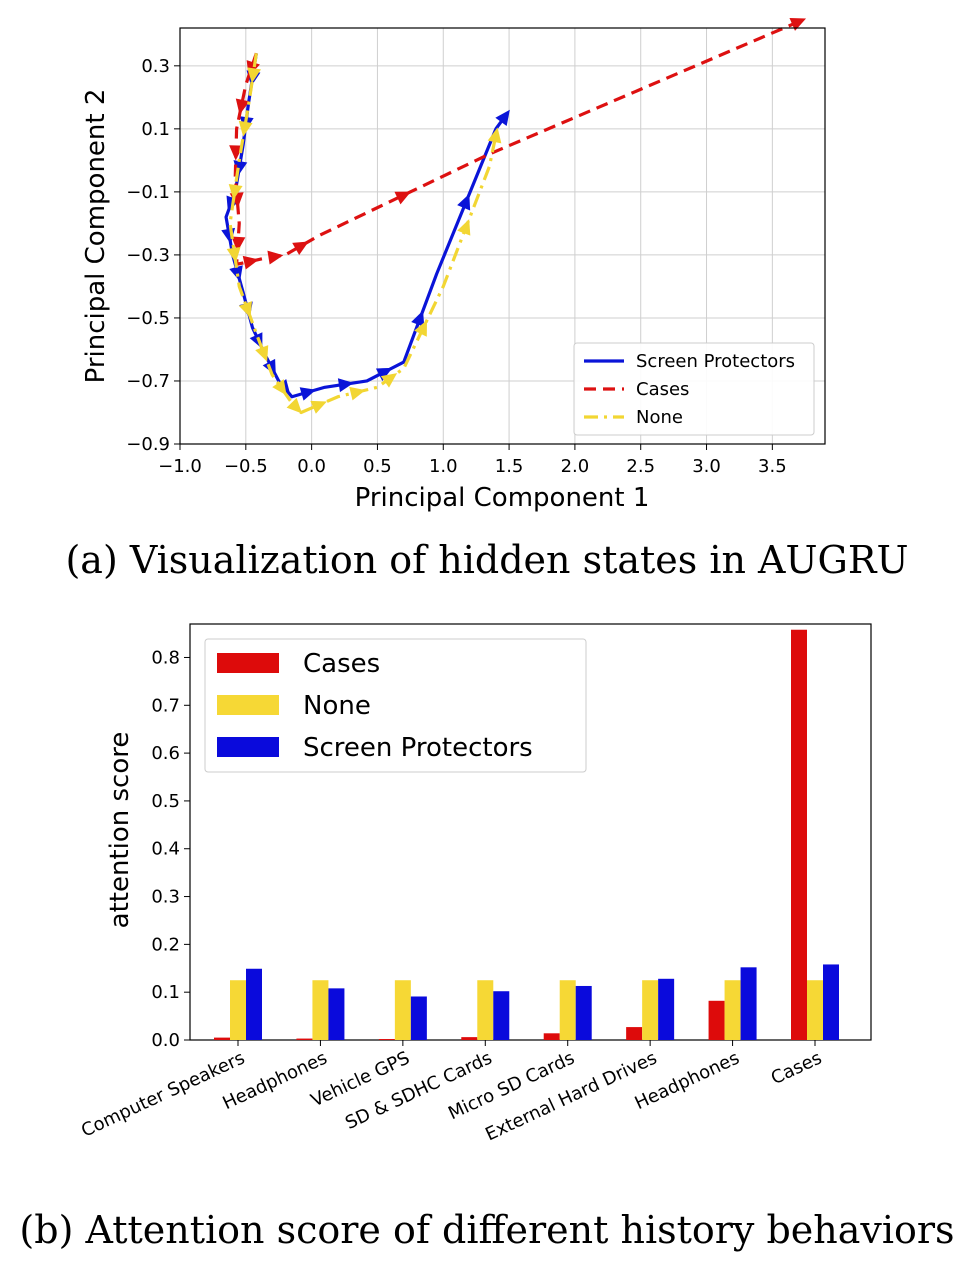 This screenshot has width=974, height=1272. Describe the element at coordinates (502, 498) in the screenshot. I see `pca-x-axis-label: Principal Component 1` at that location.